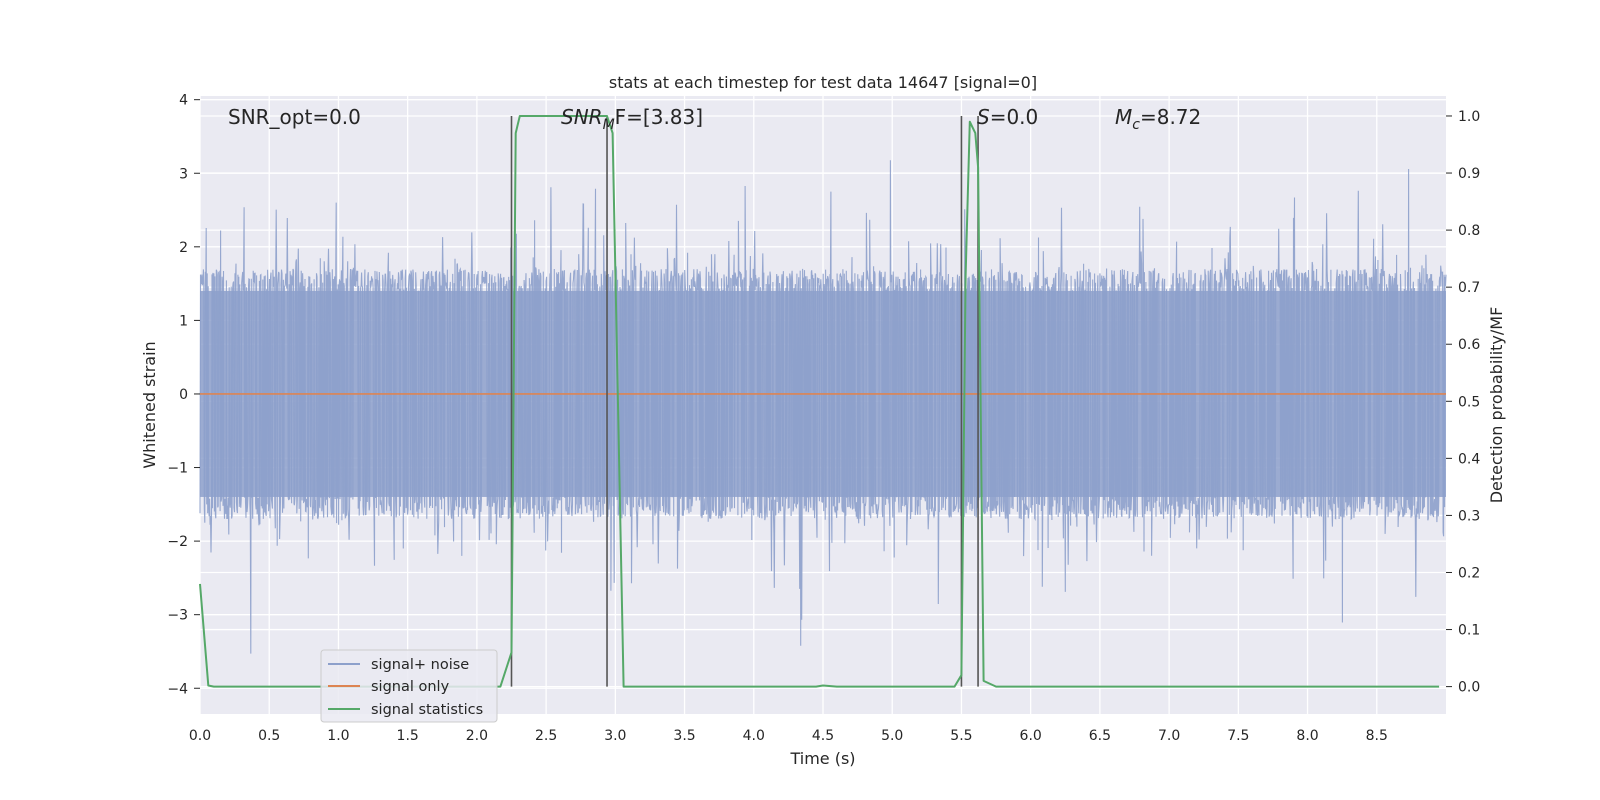 The image size is (1600, 800). What do you see at coordinates (609, 125) in the screenshot?
I see `annotation-snr-mf-sub: M` at bounding box center [609, 125].